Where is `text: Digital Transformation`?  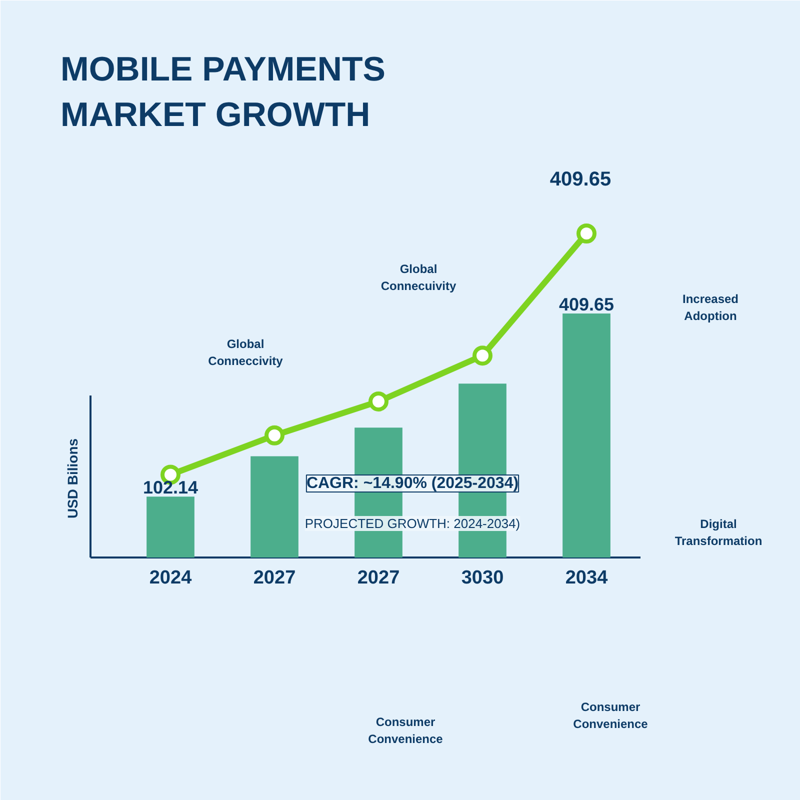
text: Digital Transformation is located at coordinates (718, 532).